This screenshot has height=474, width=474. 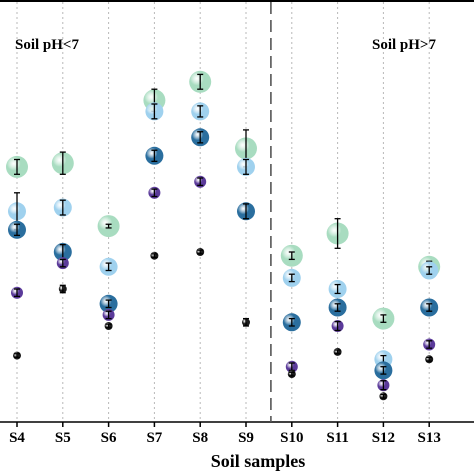 I want to click on data-point-series4-S7, so click(x=154, y=192).